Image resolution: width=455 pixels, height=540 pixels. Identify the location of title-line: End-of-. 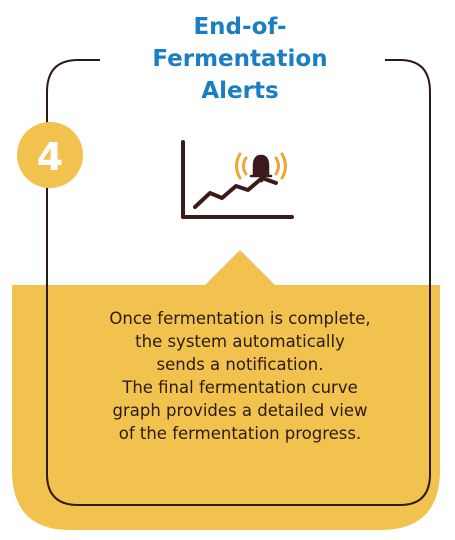
(239, 27).